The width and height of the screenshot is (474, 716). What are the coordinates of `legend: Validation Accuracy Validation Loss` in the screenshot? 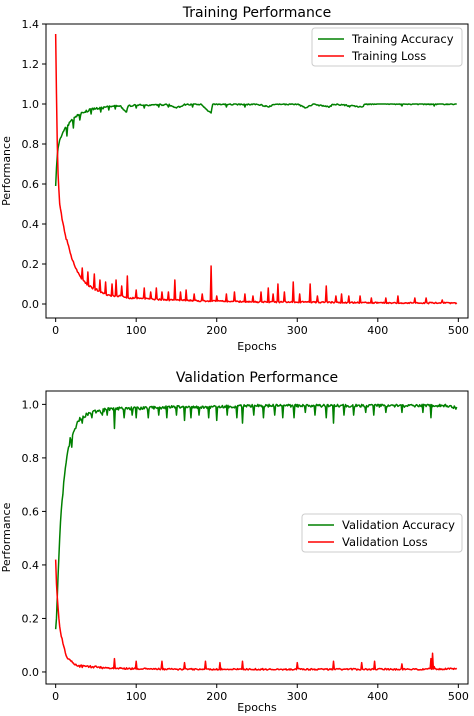 It's located at (382, 533).